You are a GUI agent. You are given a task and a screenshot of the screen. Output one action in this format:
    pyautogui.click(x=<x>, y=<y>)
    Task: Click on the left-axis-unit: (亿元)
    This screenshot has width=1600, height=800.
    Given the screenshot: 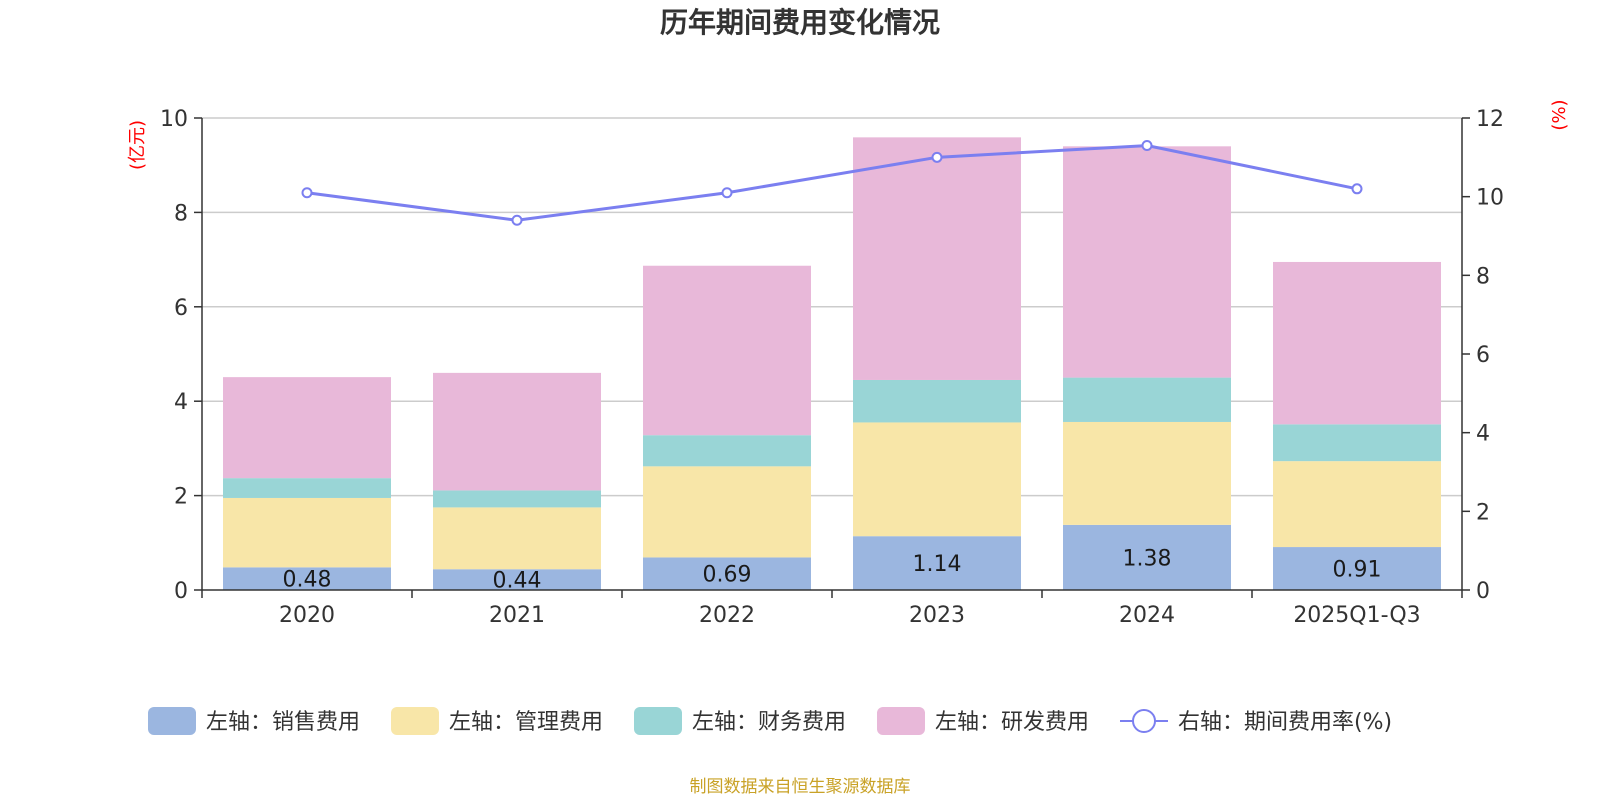 What is the action you would take?
    pyautogui.click(x=137, y=145)
    